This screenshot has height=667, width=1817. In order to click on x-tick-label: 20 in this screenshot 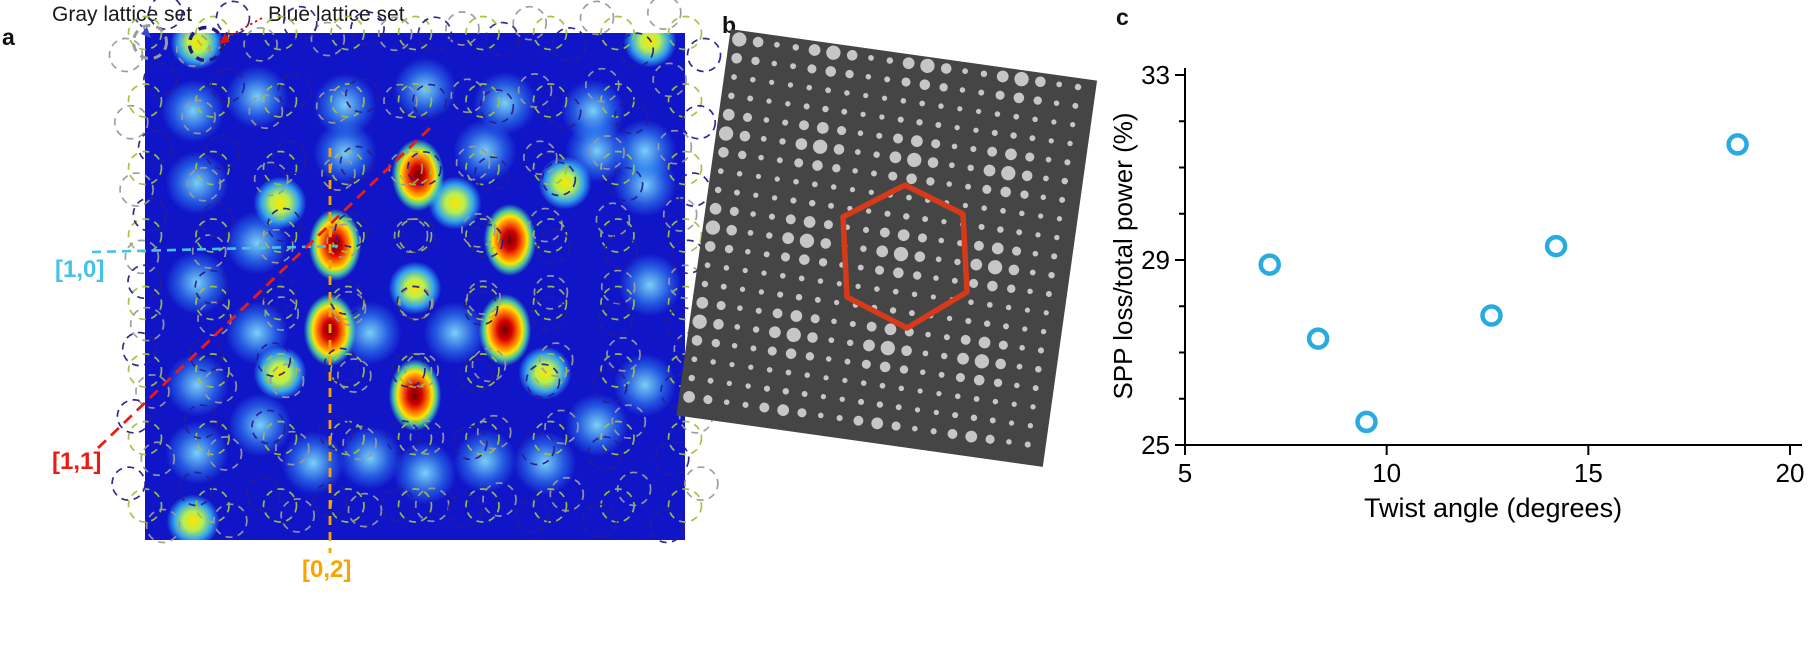, I will do `click(1790, 473)`.